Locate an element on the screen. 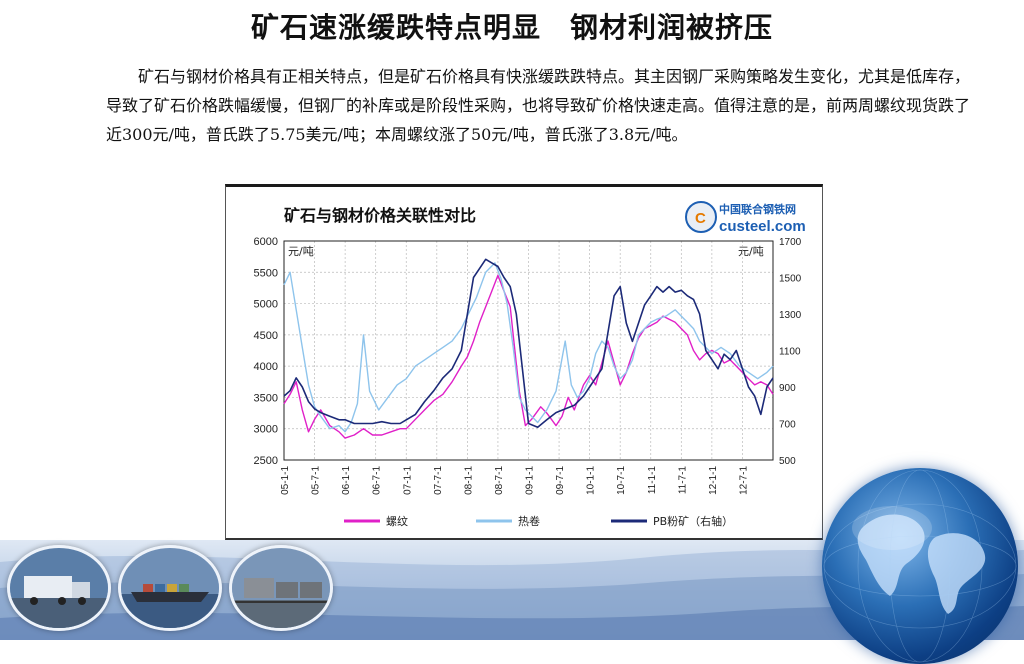  slide-title: 矿石速涨缓跌特点明显 钢材利润被挤压 is located at coordinates (511, 27).